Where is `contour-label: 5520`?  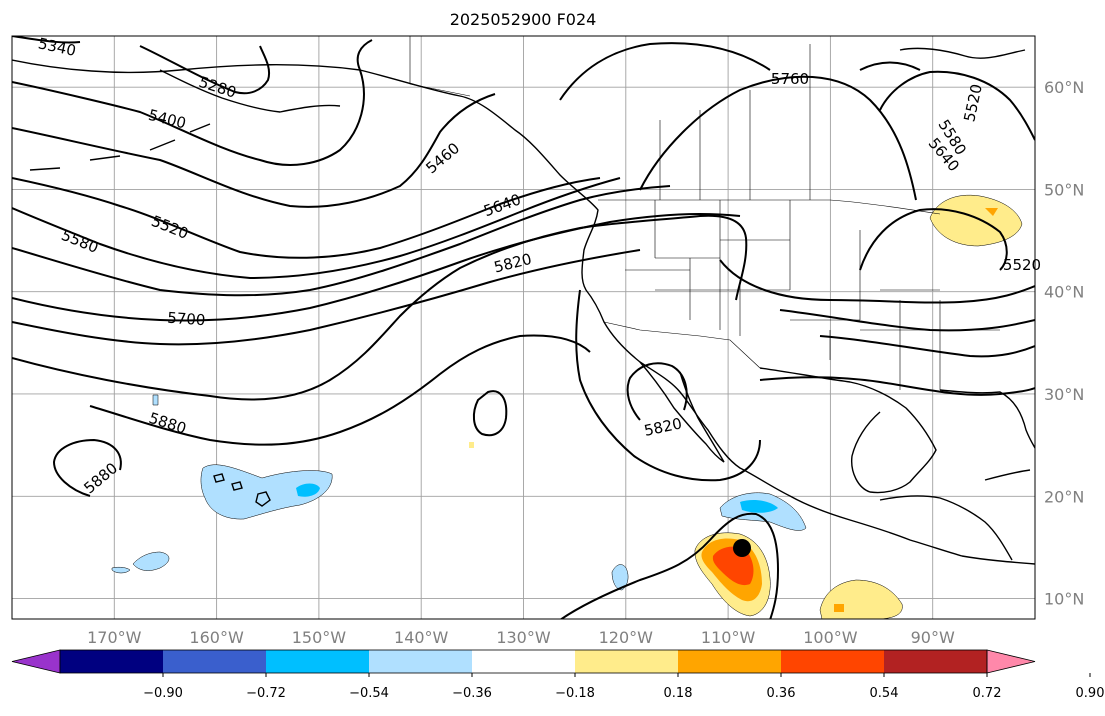 contour-label: 5520 is located at coordinates (1022, 265).